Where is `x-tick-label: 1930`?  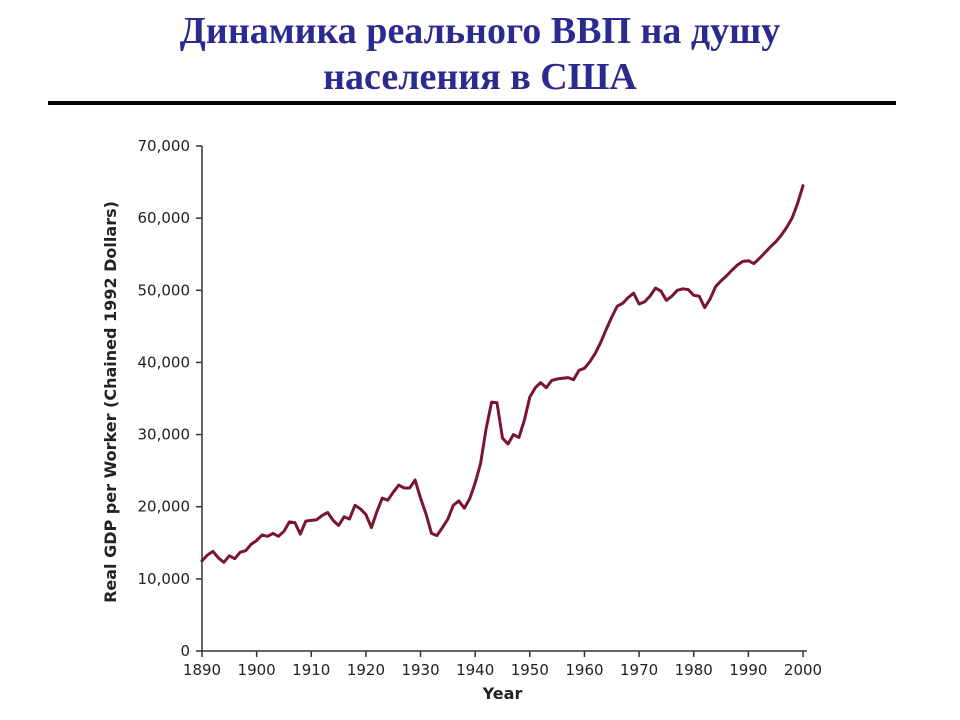 x-tick-label: 1930 is located at coordinates (420, 670).